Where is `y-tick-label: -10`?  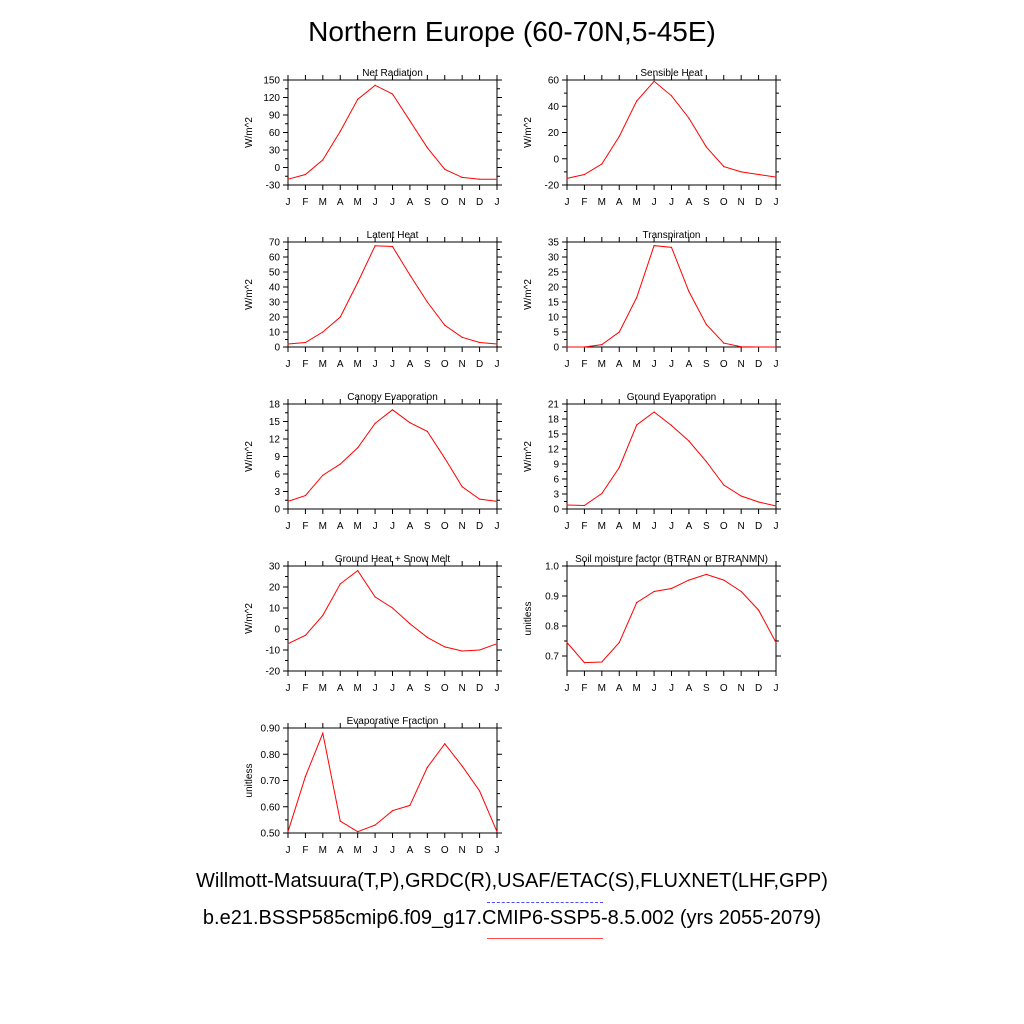
y-tick-label: -10 is located at coordinates (273, 651).